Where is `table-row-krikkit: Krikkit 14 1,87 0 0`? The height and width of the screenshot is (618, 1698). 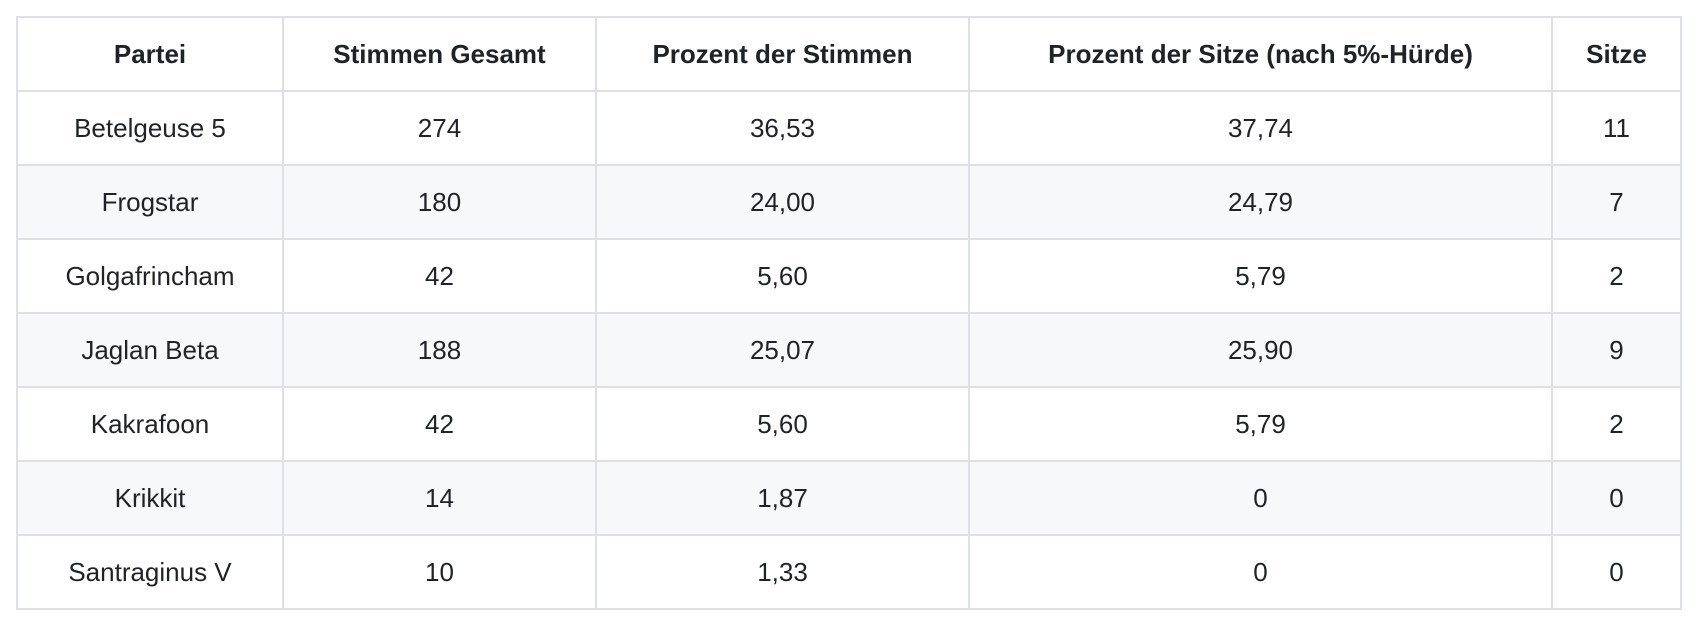 table-row-krikkit: Krikkit 14 1,87 0 0 is located at coordinates (849, 498).